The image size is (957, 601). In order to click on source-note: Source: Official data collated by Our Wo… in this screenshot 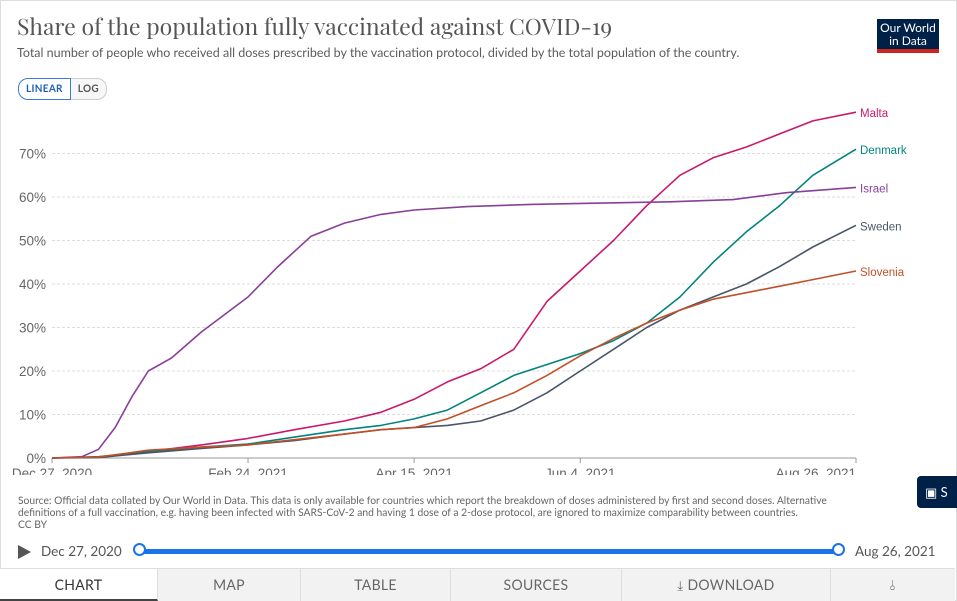, I will do `click(443, 513)`.